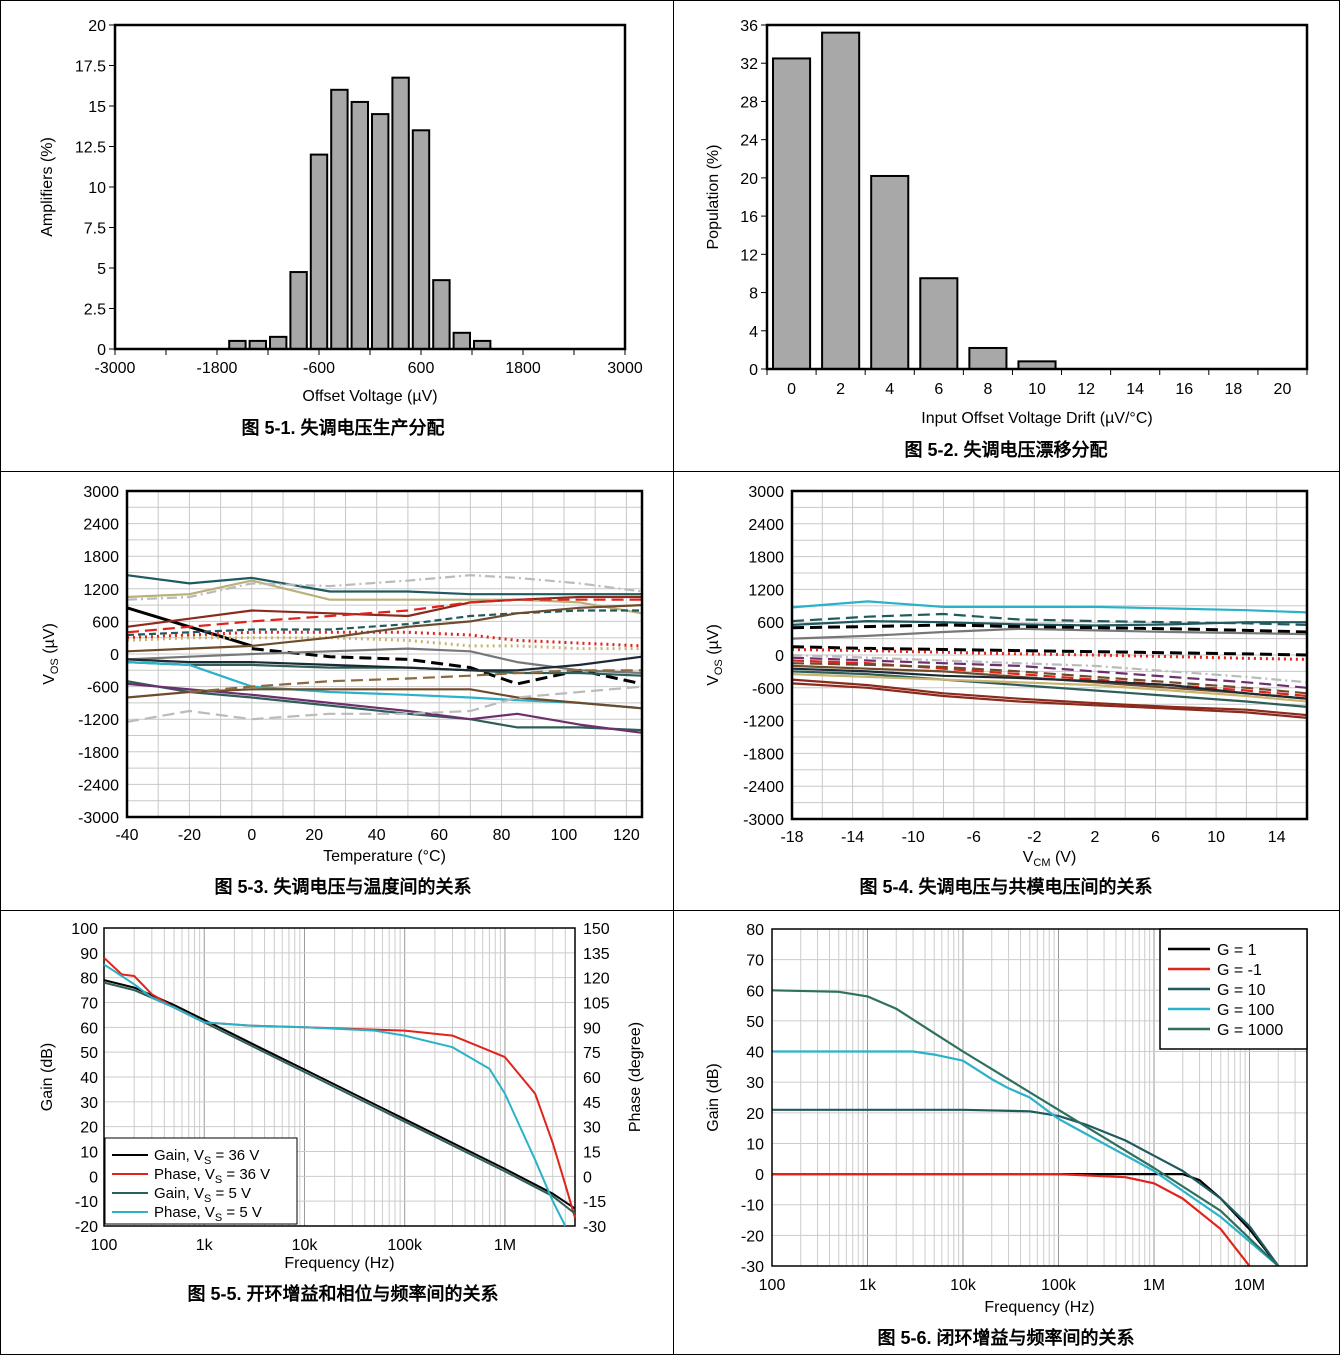  What do you see at coordinates (626, 835) in the screenshot?
I see `x-tick-label: 120` at bounding box center [626, 835].